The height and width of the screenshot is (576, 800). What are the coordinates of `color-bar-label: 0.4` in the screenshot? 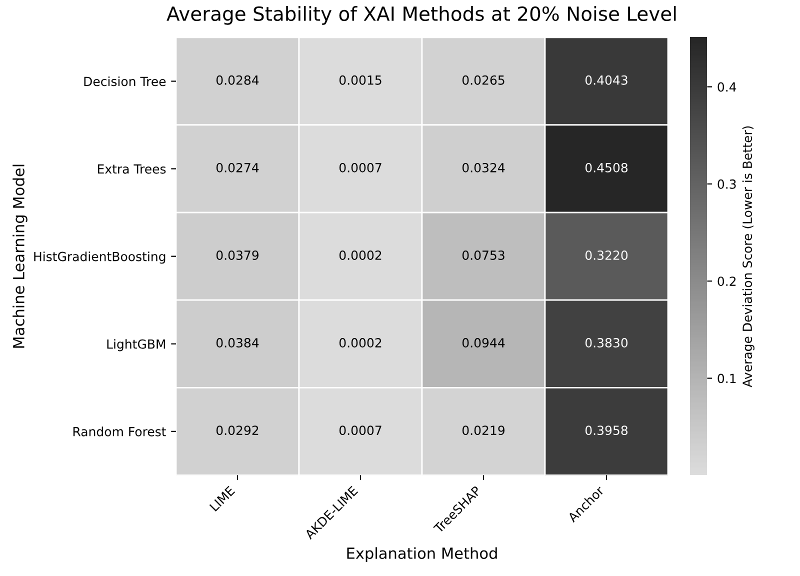 It's located at (727, 87).